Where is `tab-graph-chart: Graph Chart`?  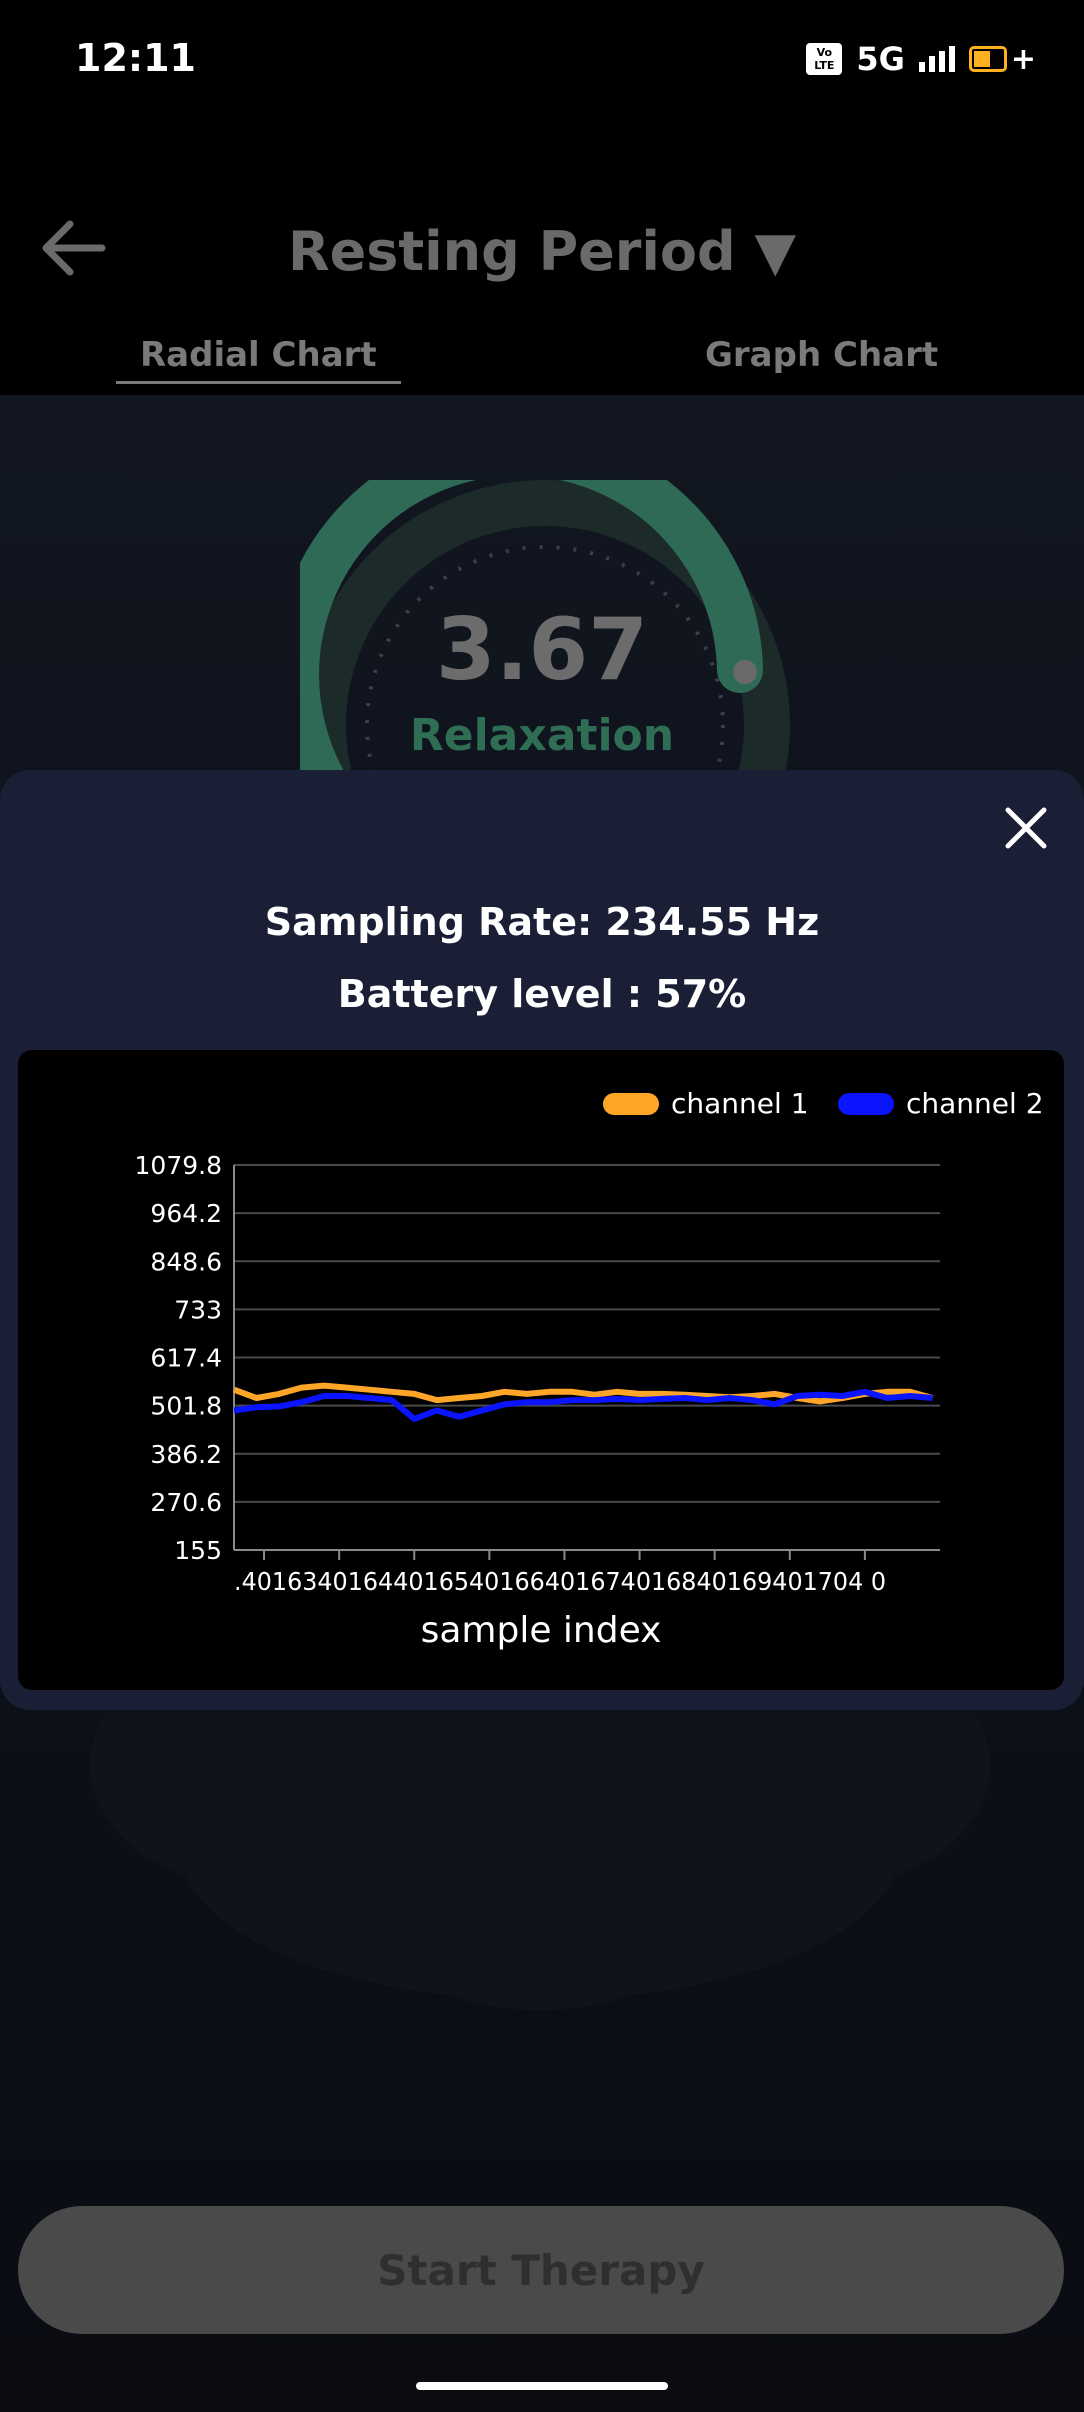 tab-graph-chart: Graph Chart is located at coordinates (822, 355).